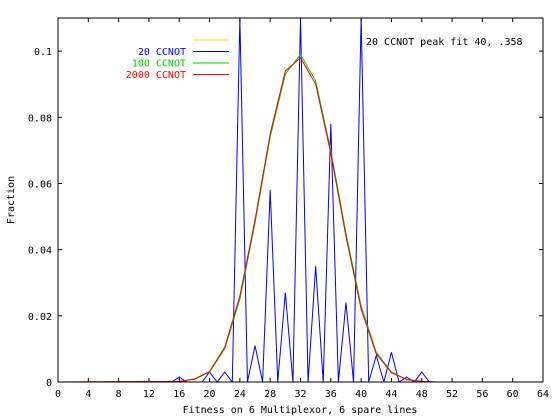  What do you see at coordinates (444, 42) in the screenshot?
I see `annotation: 20 CCNOT peak fit 40, .358` at bounding box center [444, 42].